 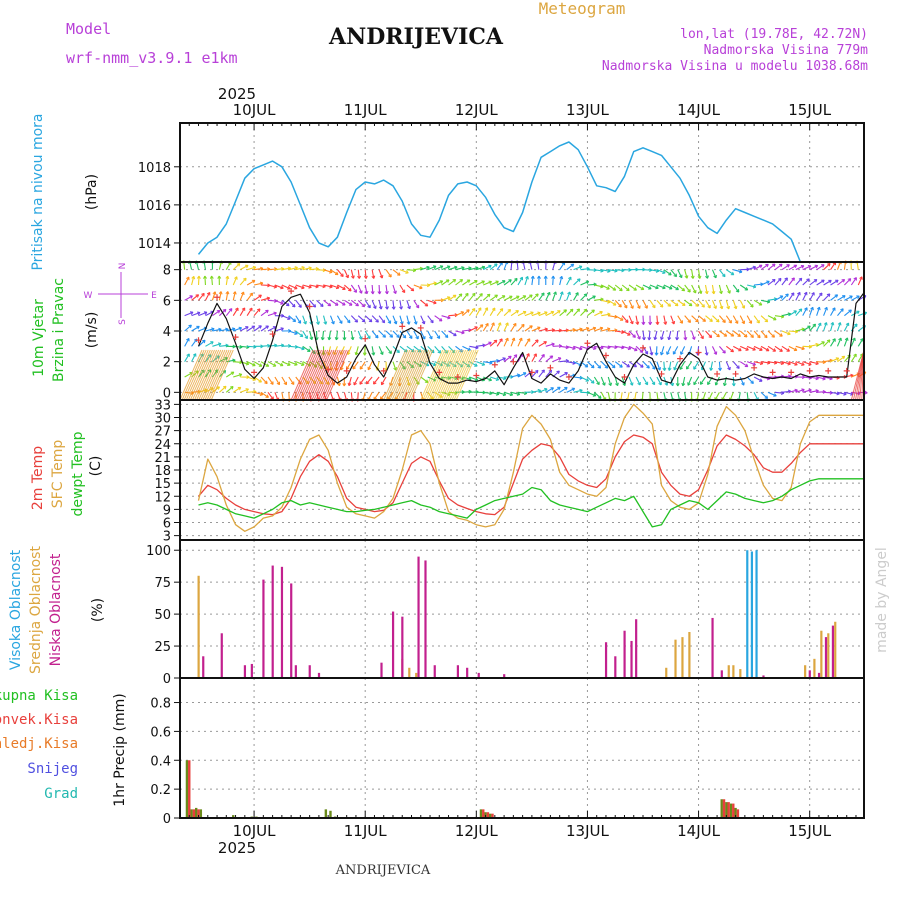 What do you see at coordinates (98, 610) in the screenshot?
I see `cloud-unit-label: (%)` at bounding box center [98, 610].